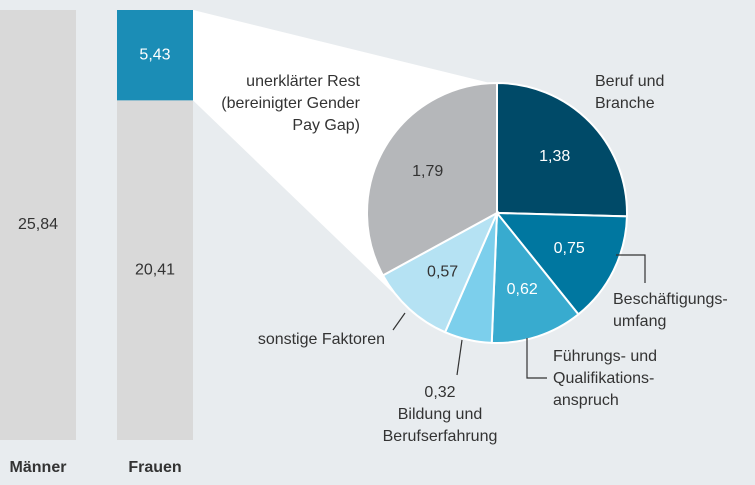 Image resolution: width=755 pixels, height=485 pixels. I want to click on bar-value-label: 25,84, so click(38, 224).